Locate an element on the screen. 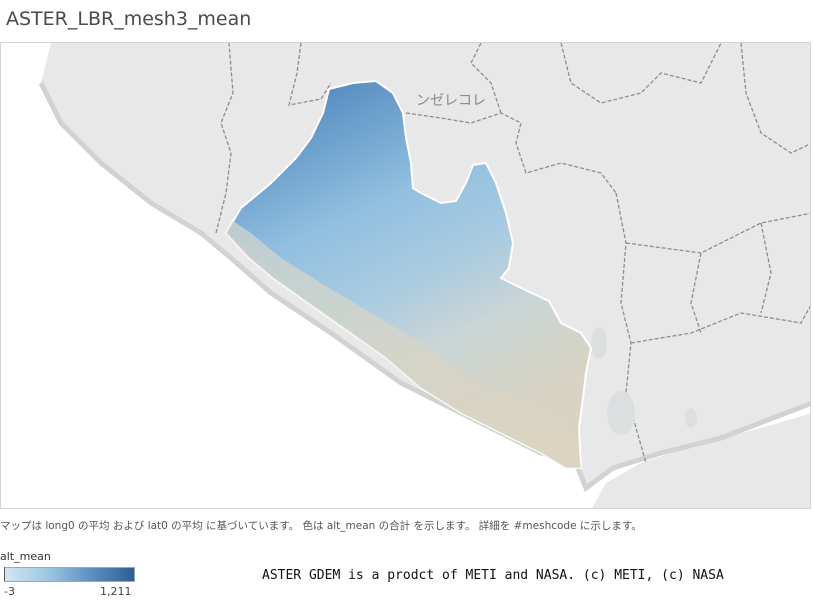 This screenshot has height=603, width=813. legend-min-label: -3 is located at coordinates (9, 591).